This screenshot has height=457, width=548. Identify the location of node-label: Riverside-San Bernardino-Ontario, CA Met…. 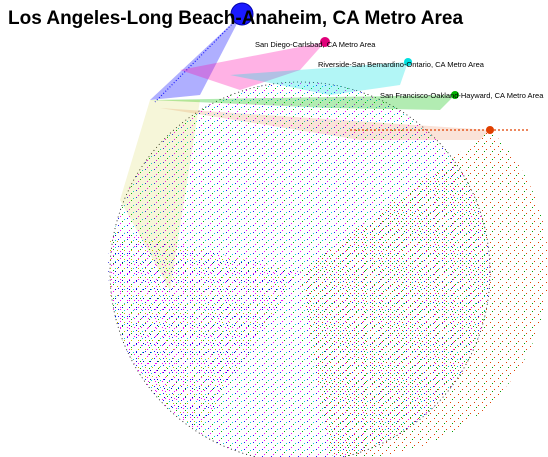
(401, 64).